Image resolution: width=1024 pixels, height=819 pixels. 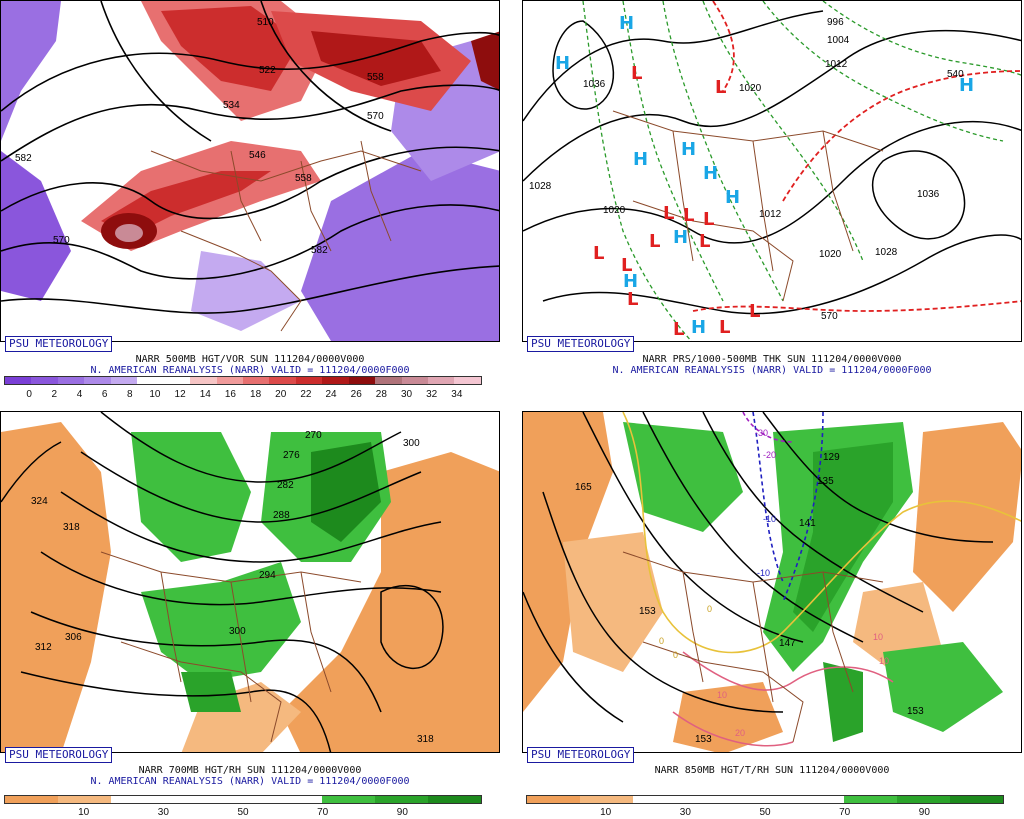 I want to click on temperature-label: -30, so click(x=761, y=433).